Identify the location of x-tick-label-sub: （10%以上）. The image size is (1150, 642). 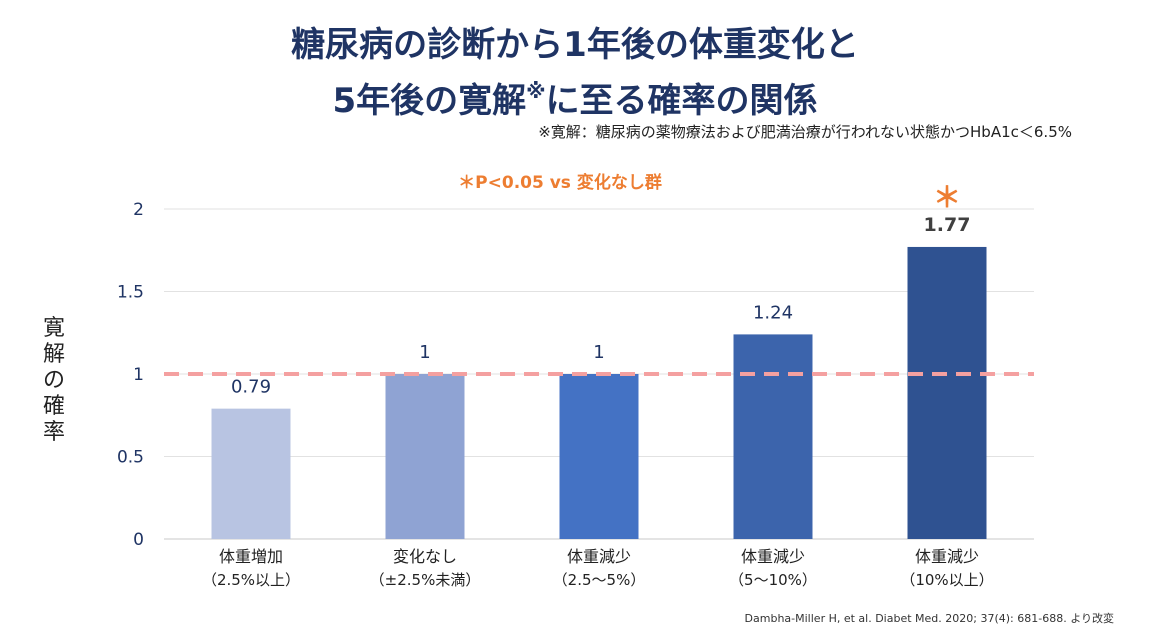
(946, 580).